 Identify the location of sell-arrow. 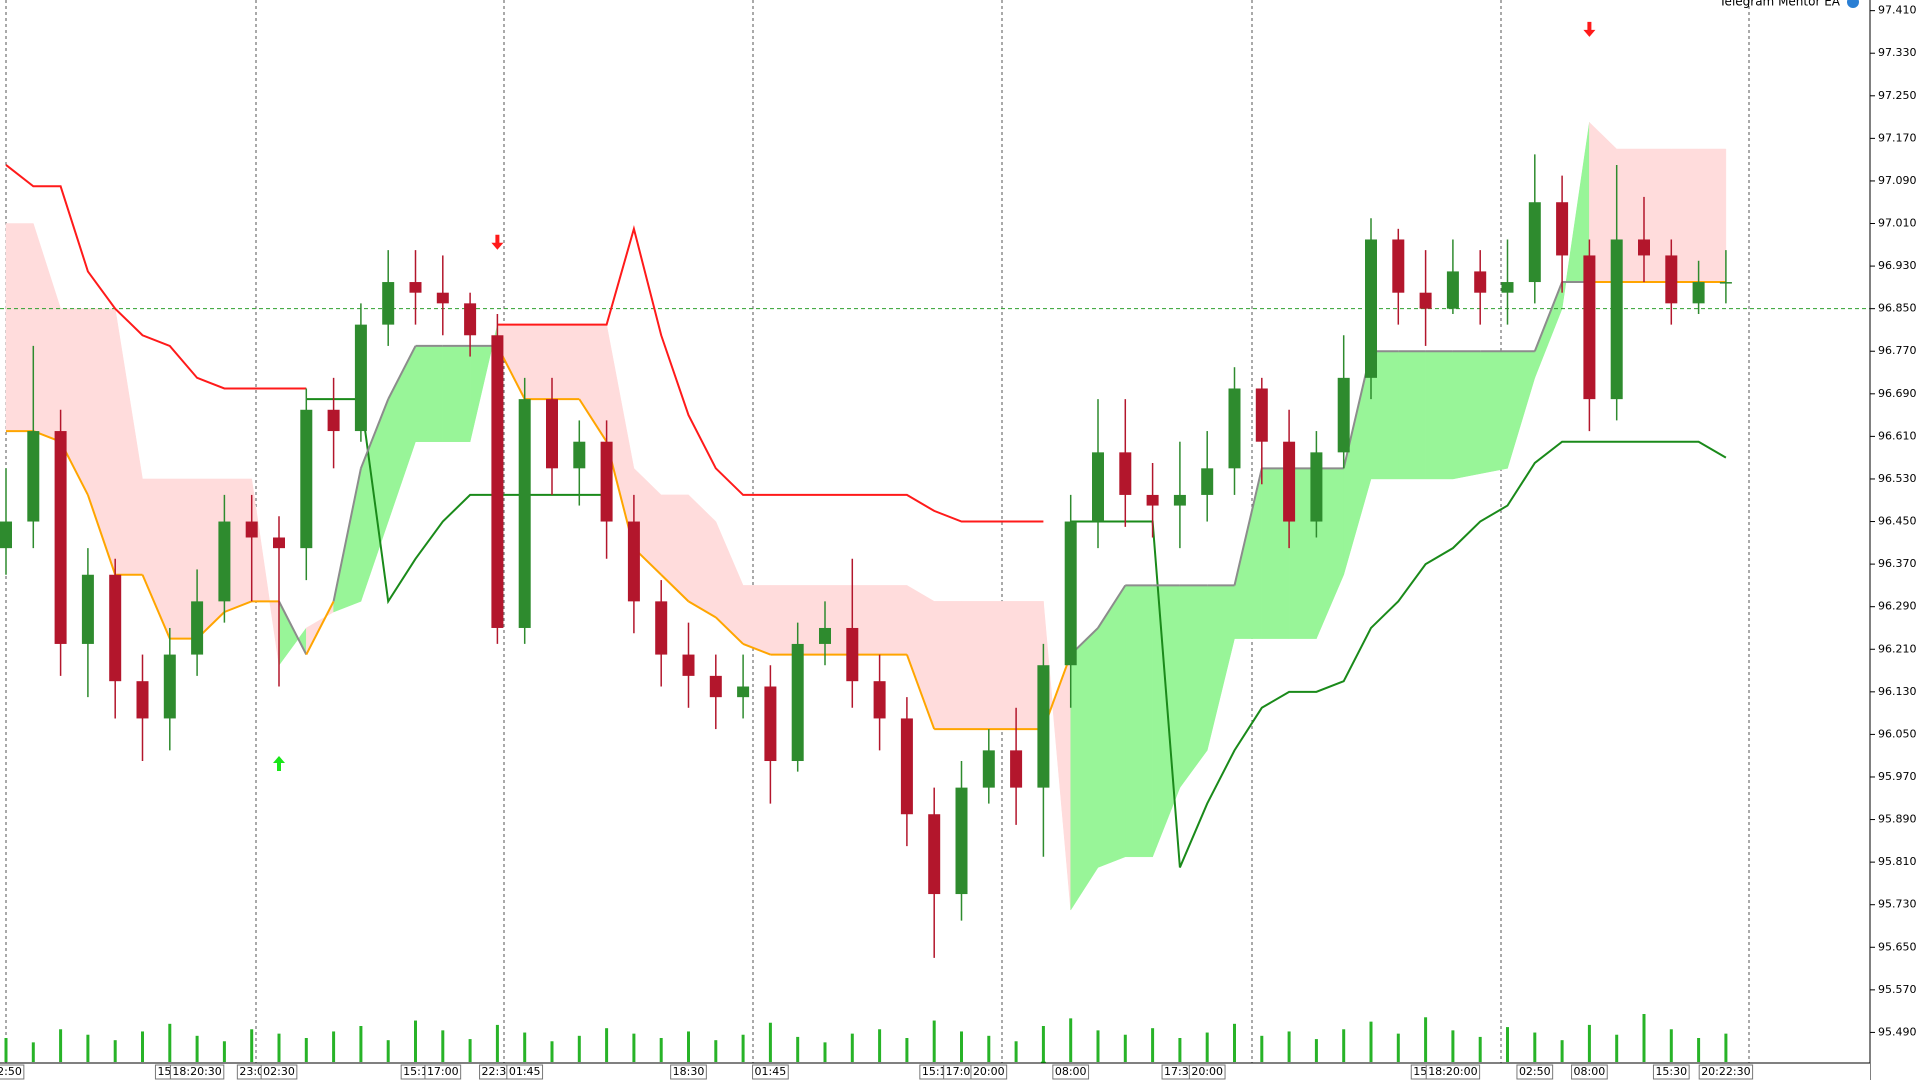
(1589, 29).